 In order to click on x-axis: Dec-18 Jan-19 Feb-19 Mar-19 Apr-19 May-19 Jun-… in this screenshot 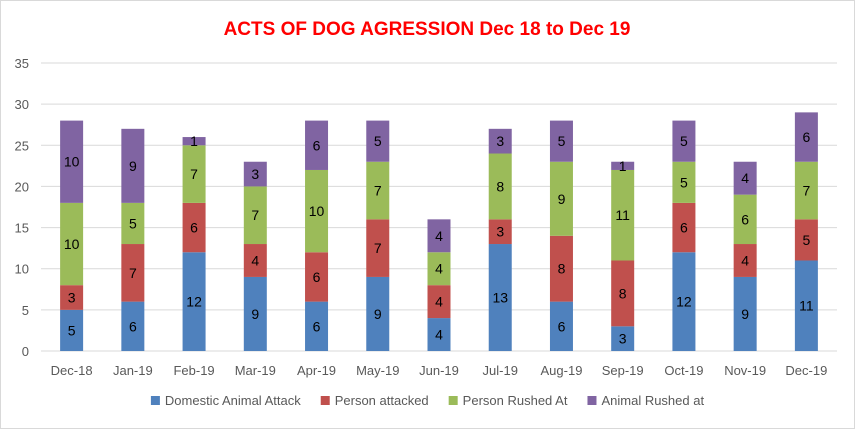, I will do `click(439, 370)`.